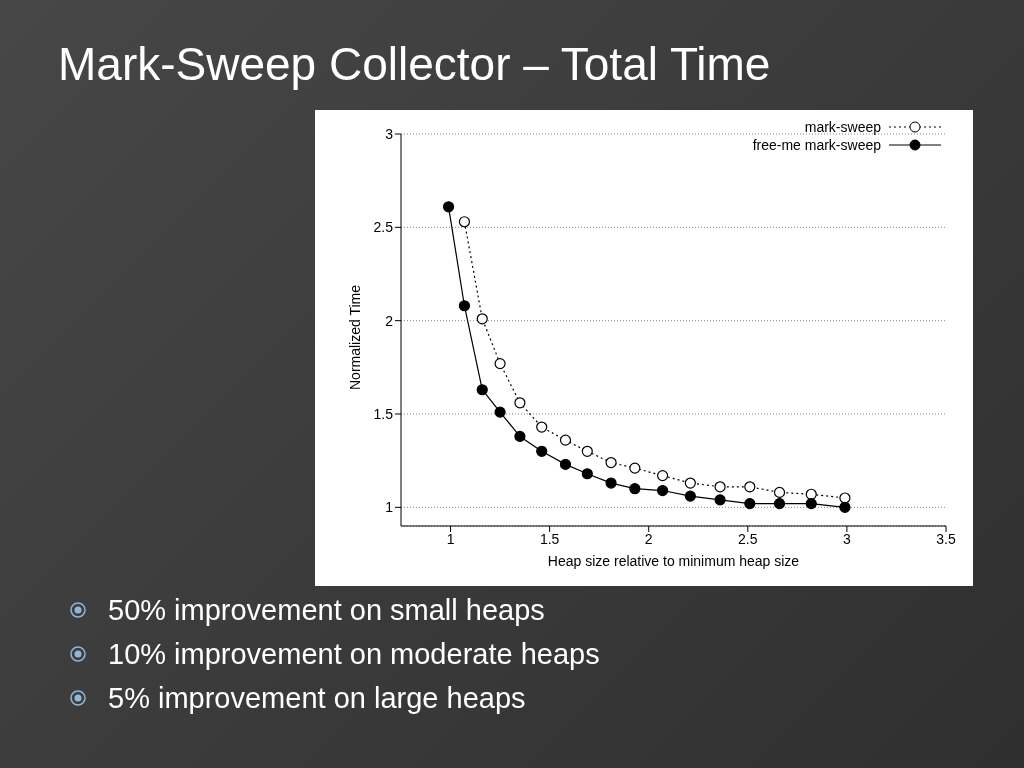 This screenshot has height=768, width=1024. Describe the element at coordinates (946, 538) in the screenshot. I see `x-tick-label: 3.5` at that location.